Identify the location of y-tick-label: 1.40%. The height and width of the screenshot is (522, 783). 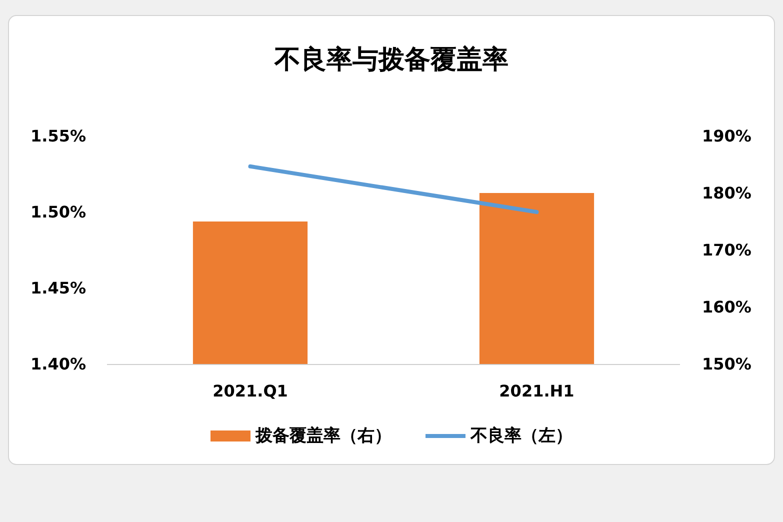
(58, 364).